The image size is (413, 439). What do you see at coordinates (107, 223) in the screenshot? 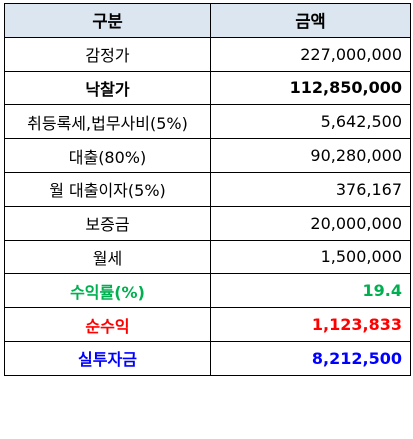
I see `deposit-label: 보증금` at bounding box center [107, 223].